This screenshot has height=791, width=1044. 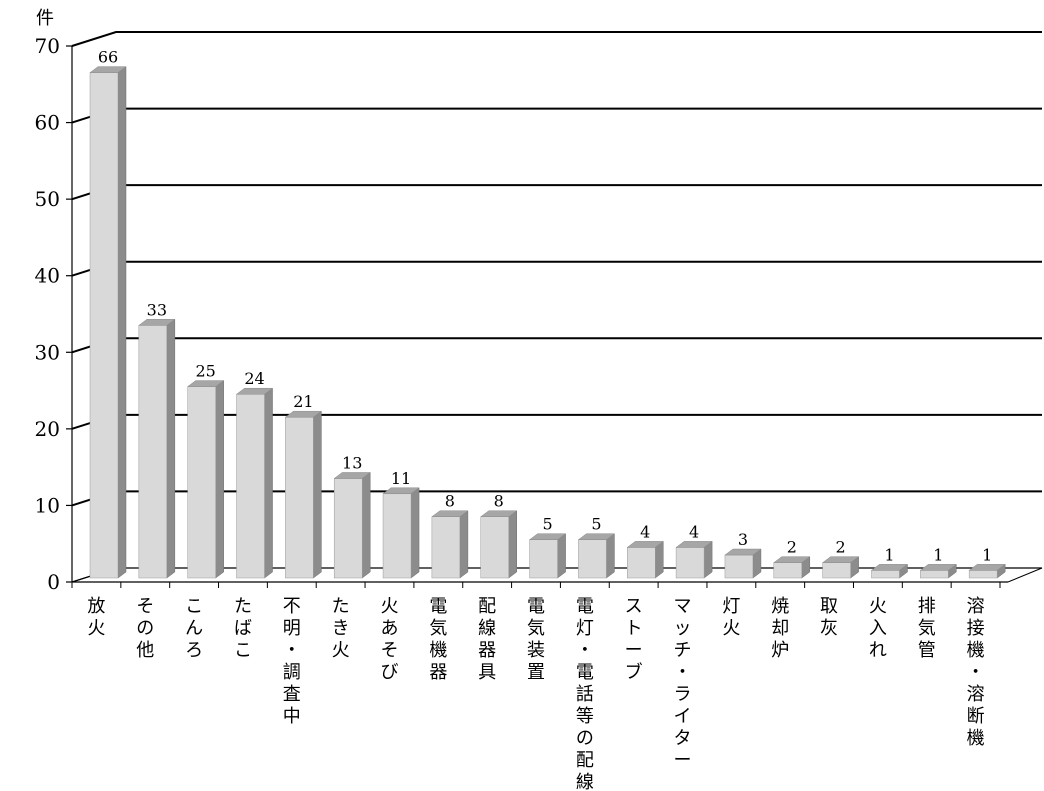 What do you see at coordinates (47, 199) in the screenshot?
I see `y-tick-label: 50` at bounding box center [47, 199].